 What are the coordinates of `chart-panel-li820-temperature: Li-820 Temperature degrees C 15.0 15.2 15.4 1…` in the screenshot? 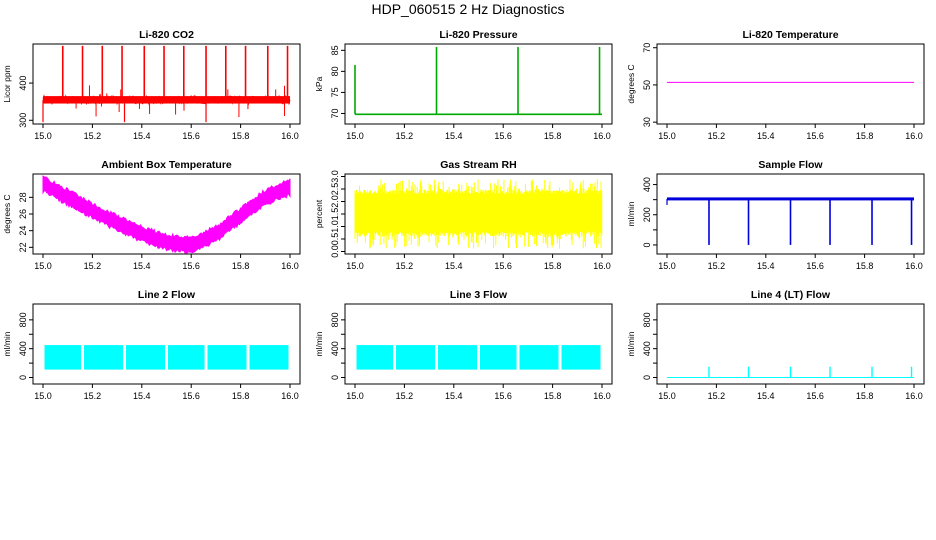 It's located at (780, 89).